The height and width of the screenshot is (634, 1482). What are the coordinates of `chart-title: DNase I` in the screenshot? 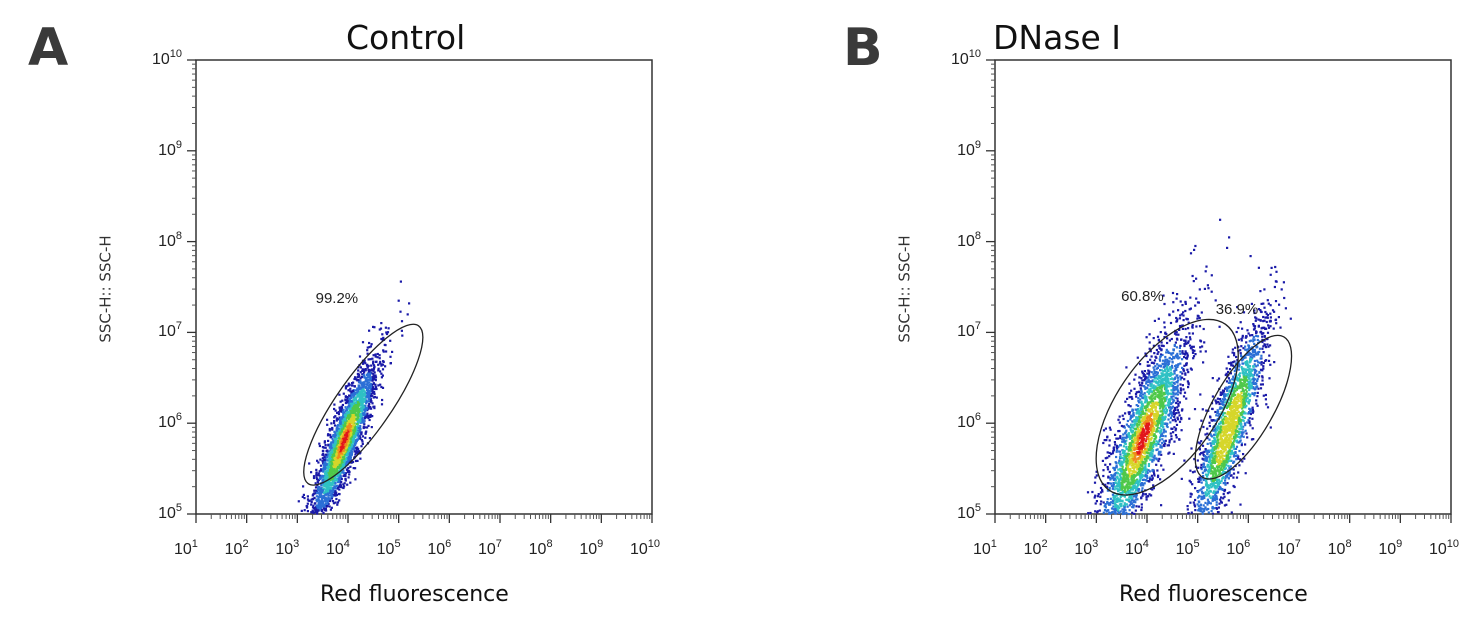 It's located at (1057, 37).